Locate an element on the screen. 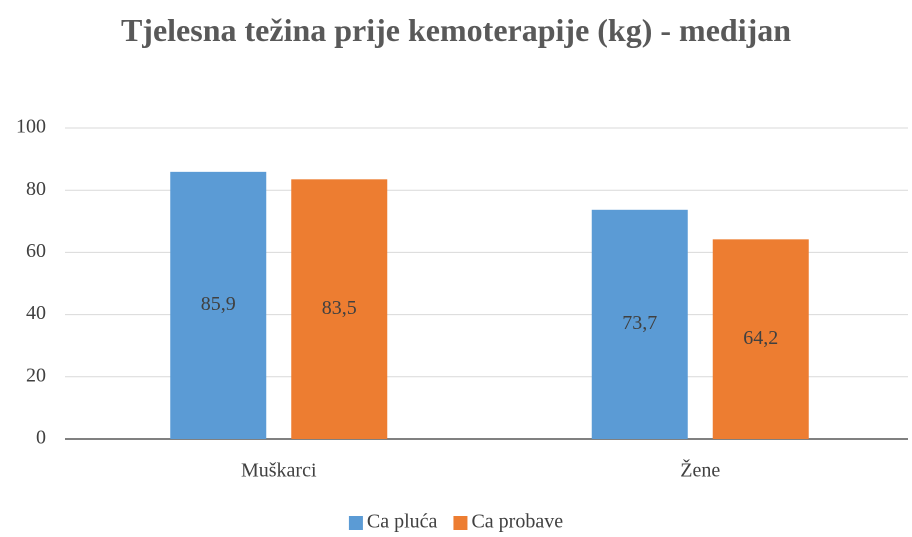 Image resolution: width=912 pixels, height=537 pixels. y-tick-label: 100 is located at coordinates (31, 127).